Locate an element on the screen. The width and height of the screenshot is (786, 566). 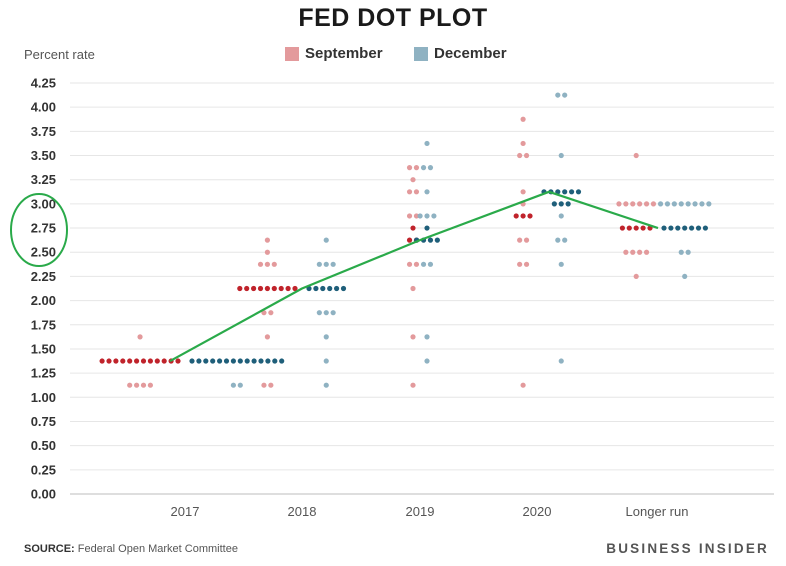
legend-swatch-september is located at coordinates (292, 53).